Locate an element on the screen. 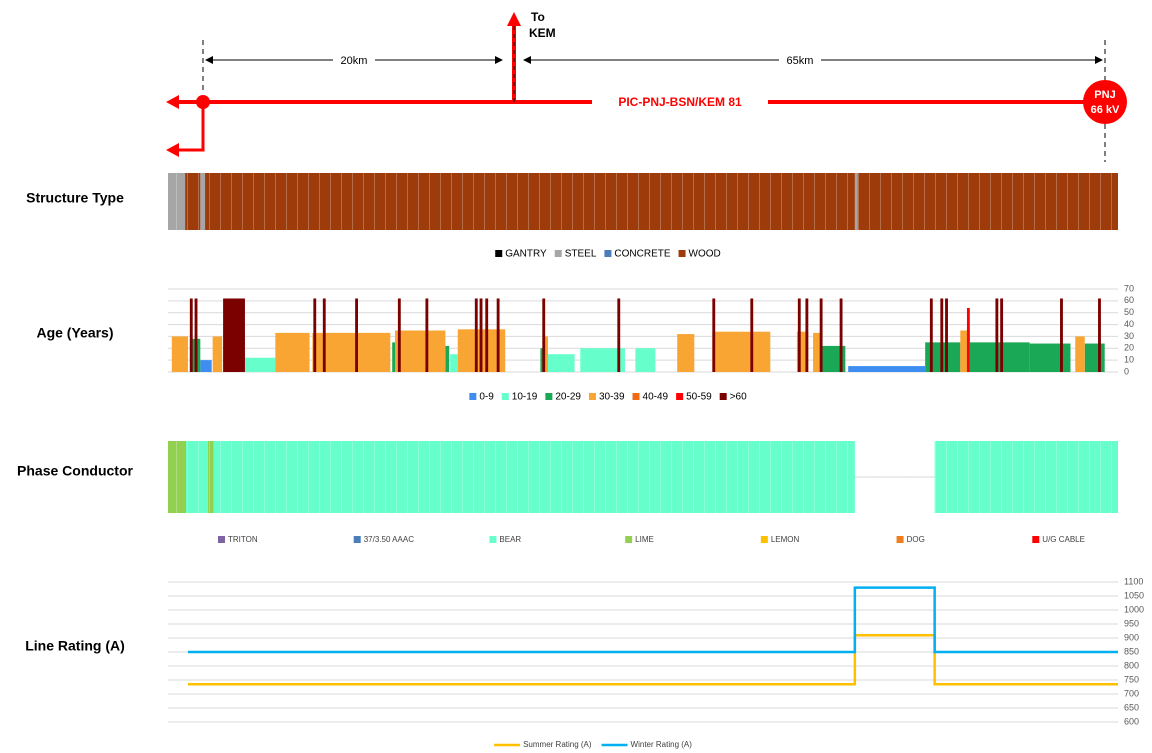 This screenshot has height=753, width=1152. y-tick-label: 1100 is located at coordinates (1133, 581).